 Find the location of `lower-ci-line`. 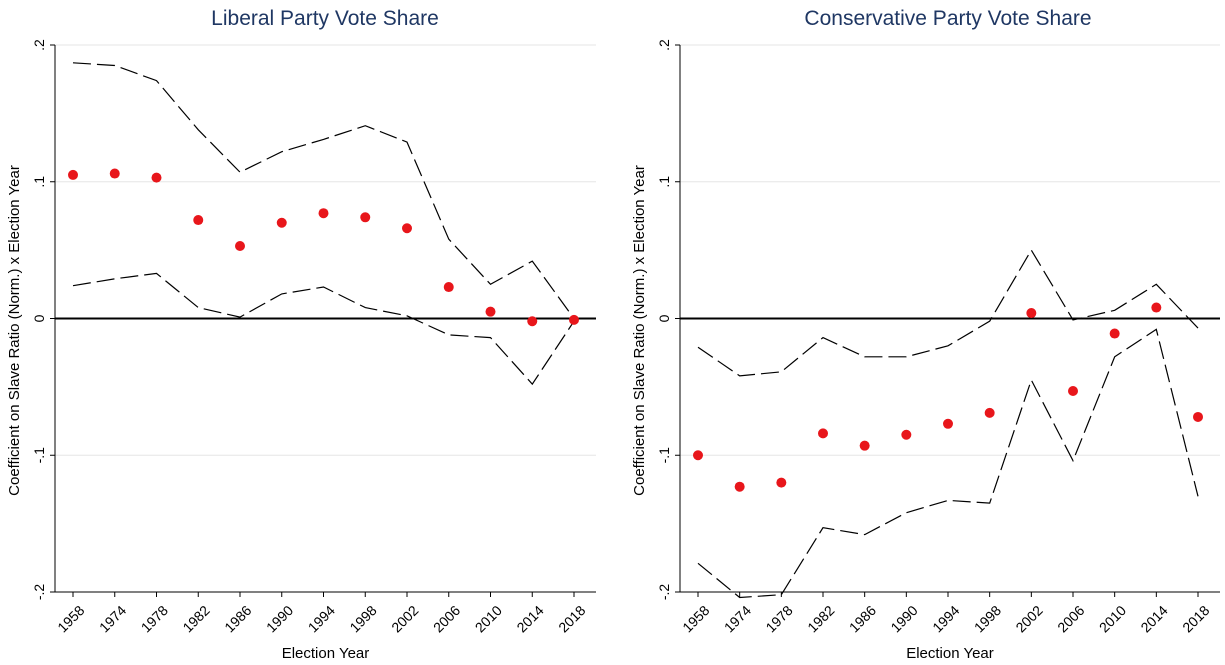

lower-ci-line is located at coordinates (323, 329).